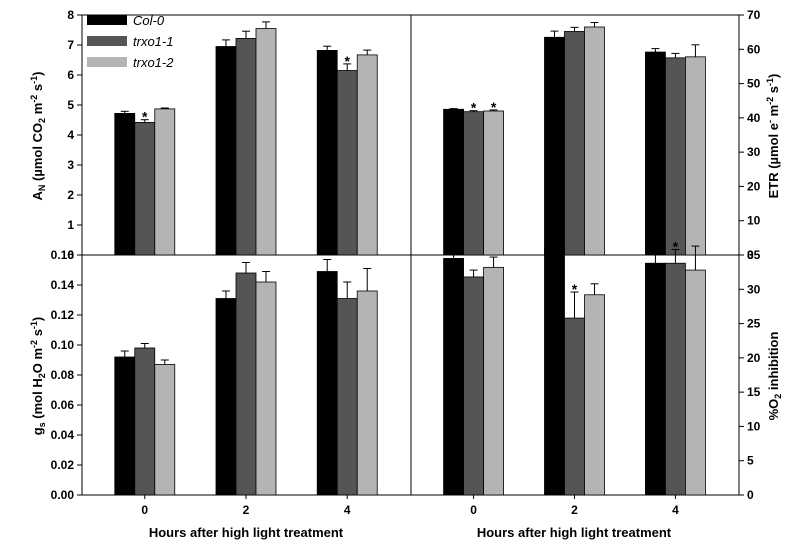 The width and height of the screenshot is (796, 544). I want to click on legend-swatch-col0, so click(107, 20).